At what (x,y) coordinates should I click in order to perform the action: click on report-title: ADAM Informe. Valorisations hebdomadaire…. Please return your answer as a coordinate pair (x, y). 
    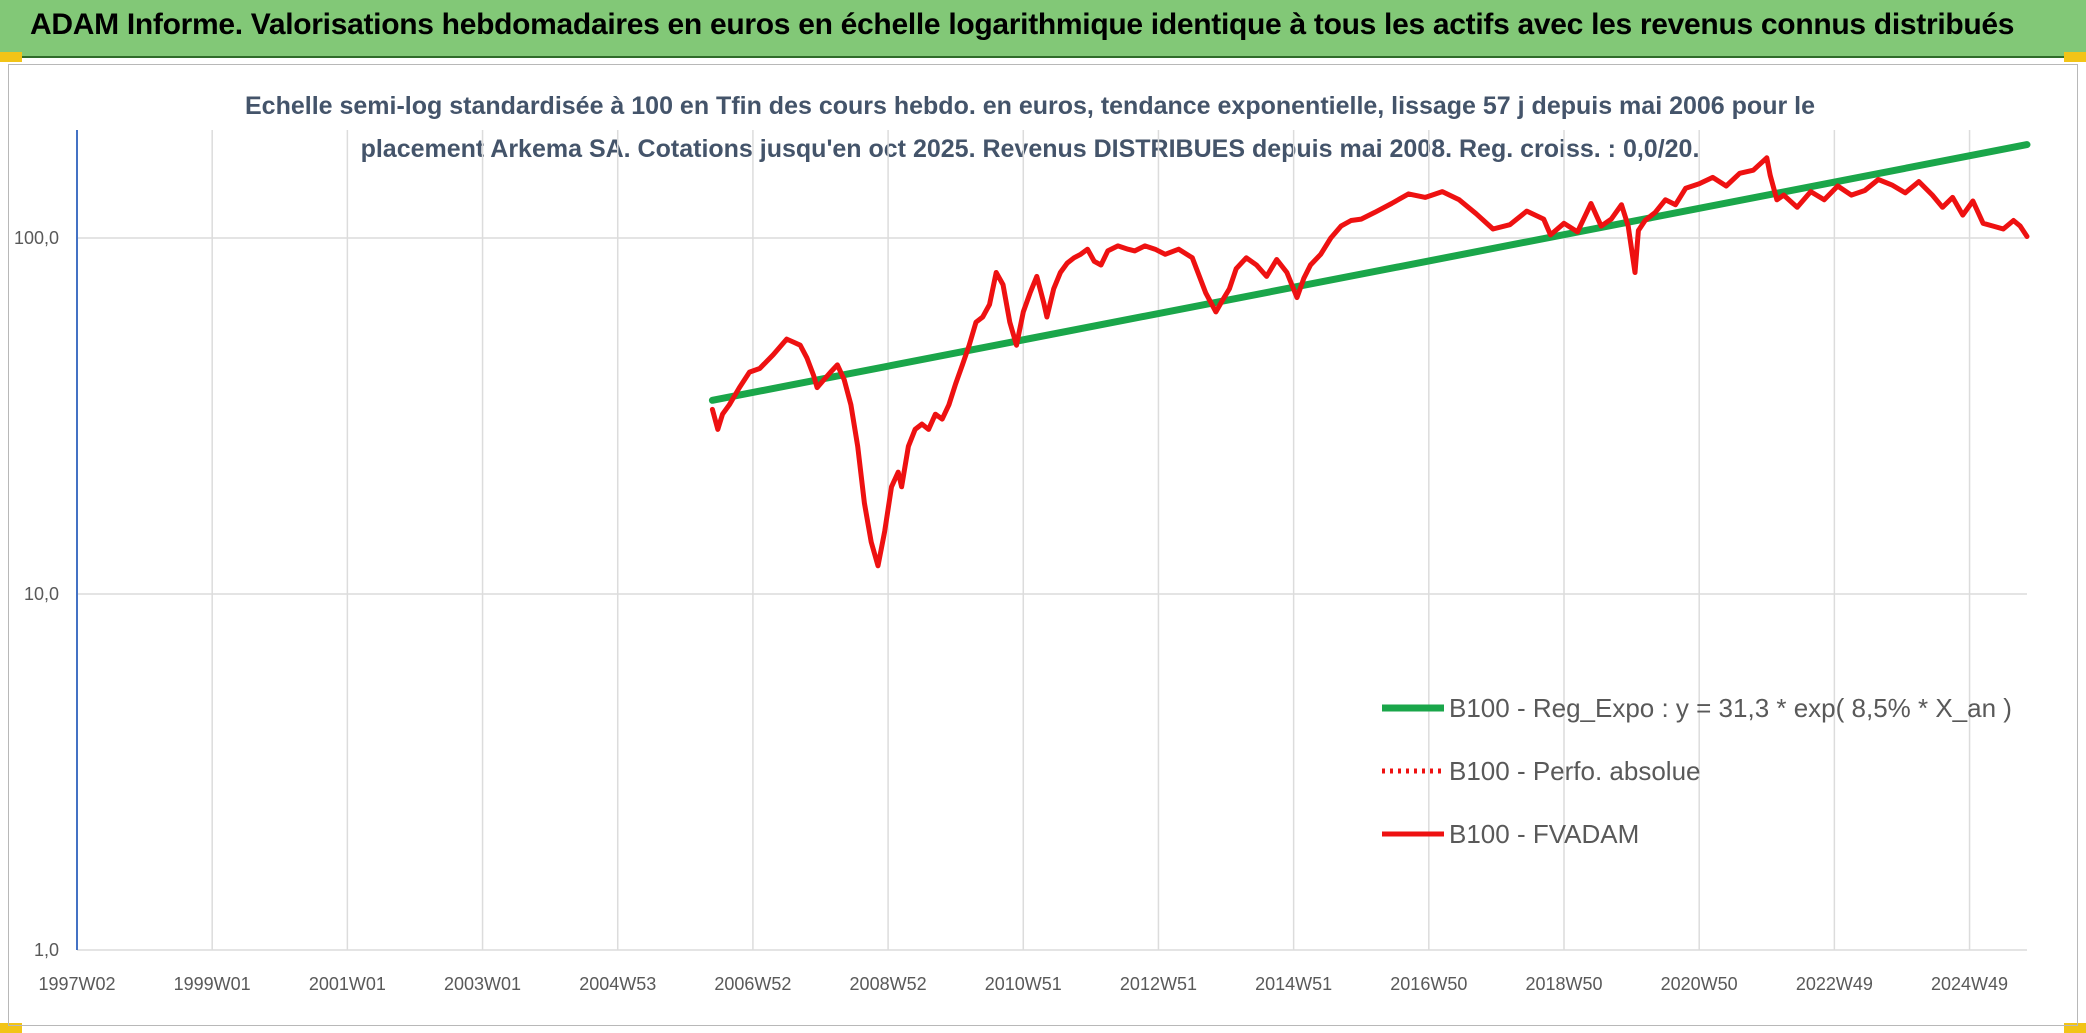
    Looking at the image, I should click on (1022, 24).